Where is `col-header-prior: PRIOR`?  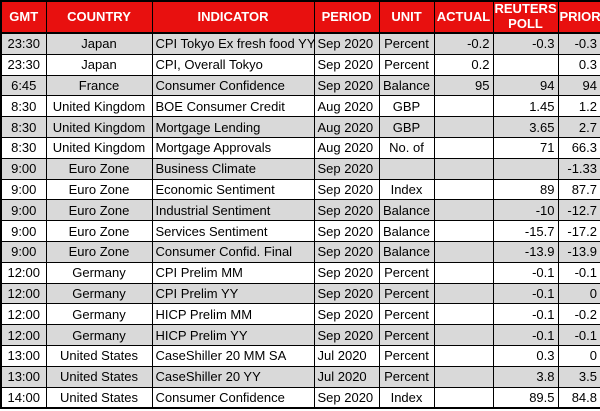
col-header-prior: PRIOR is located at coordinates (578, 17).